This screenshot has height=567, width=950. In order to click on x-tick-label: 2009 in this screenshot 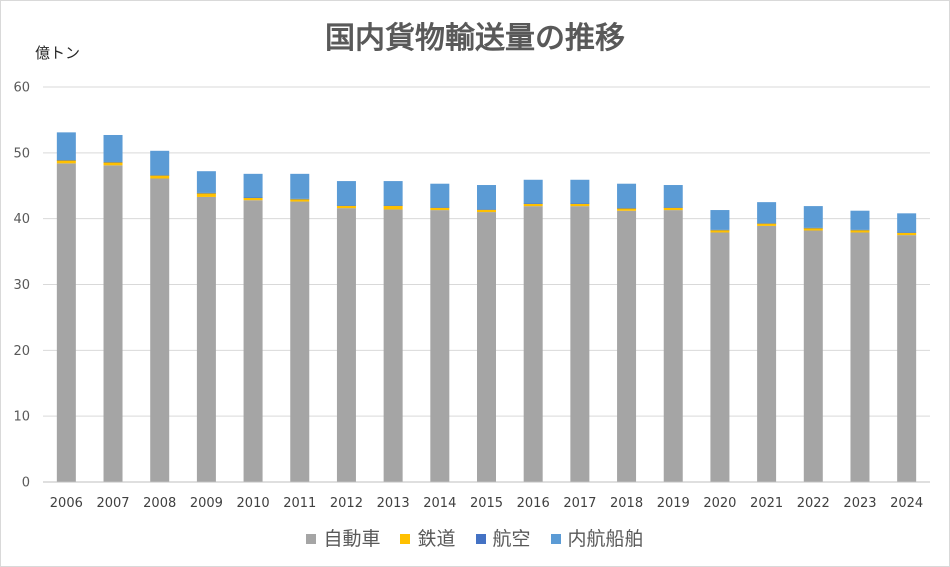, I will do `click(206, 503)`.